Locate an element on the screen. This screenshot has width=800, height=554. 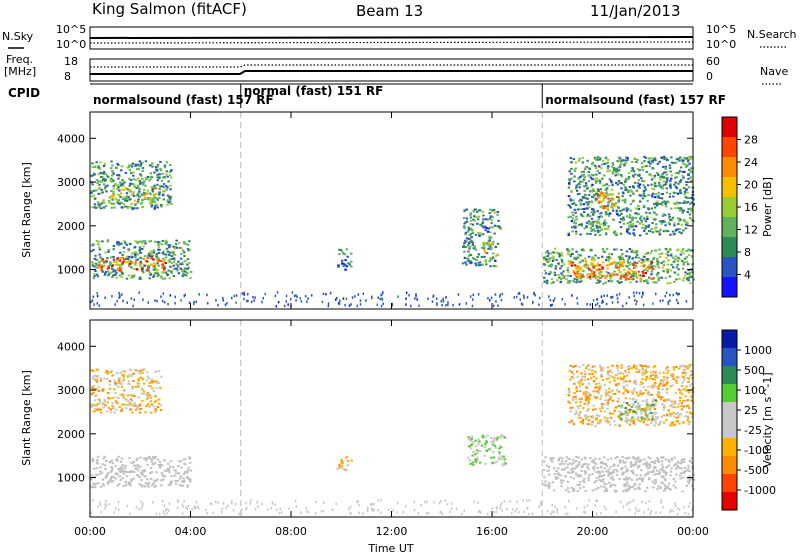
cpid-segment-label: normalsound (fast) 157 RF is located at coordinates (183, 100).